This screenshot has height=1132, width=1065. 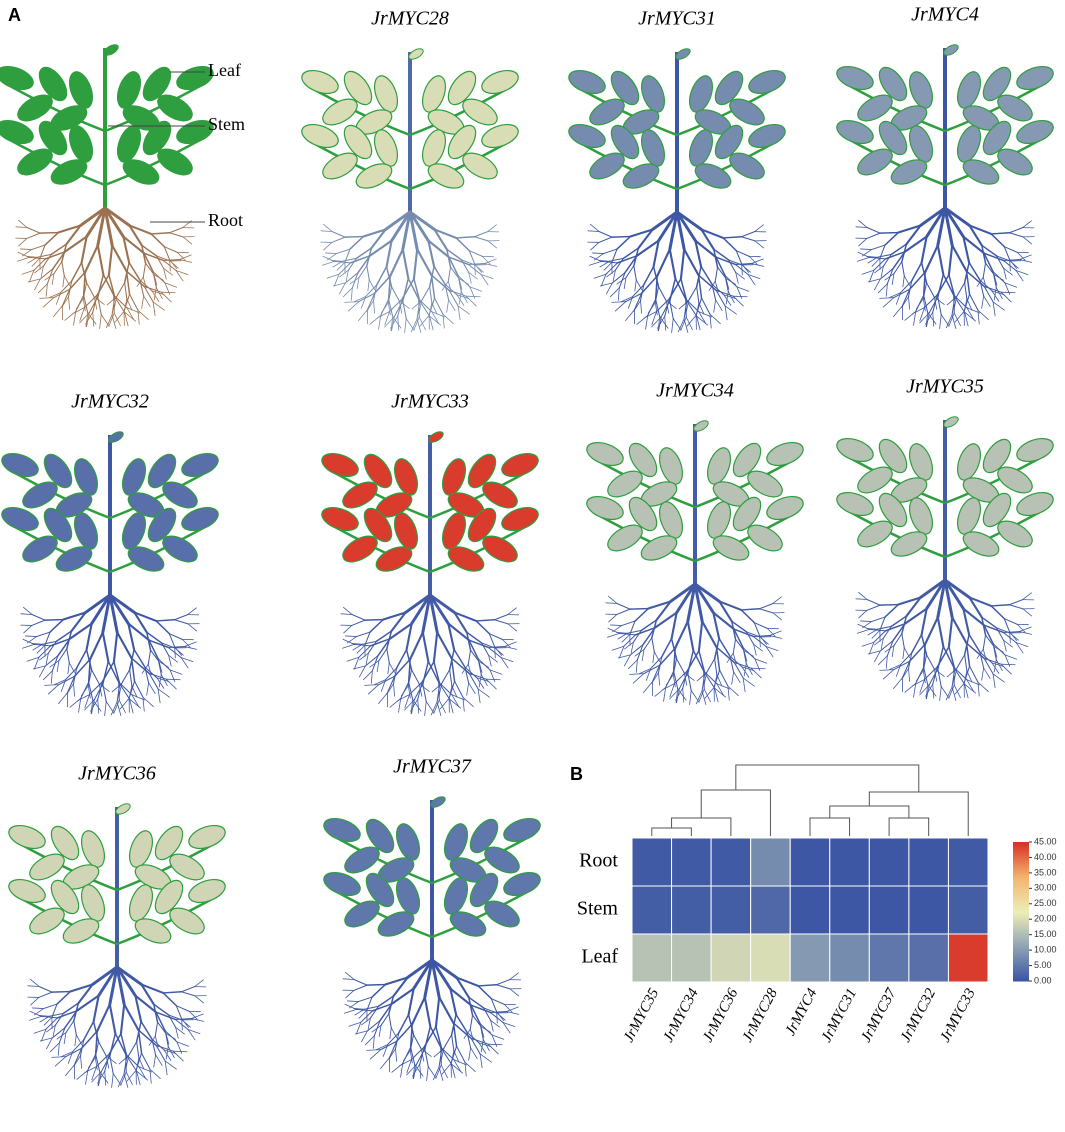 I want to click on plant, so click(x=945, y=186).